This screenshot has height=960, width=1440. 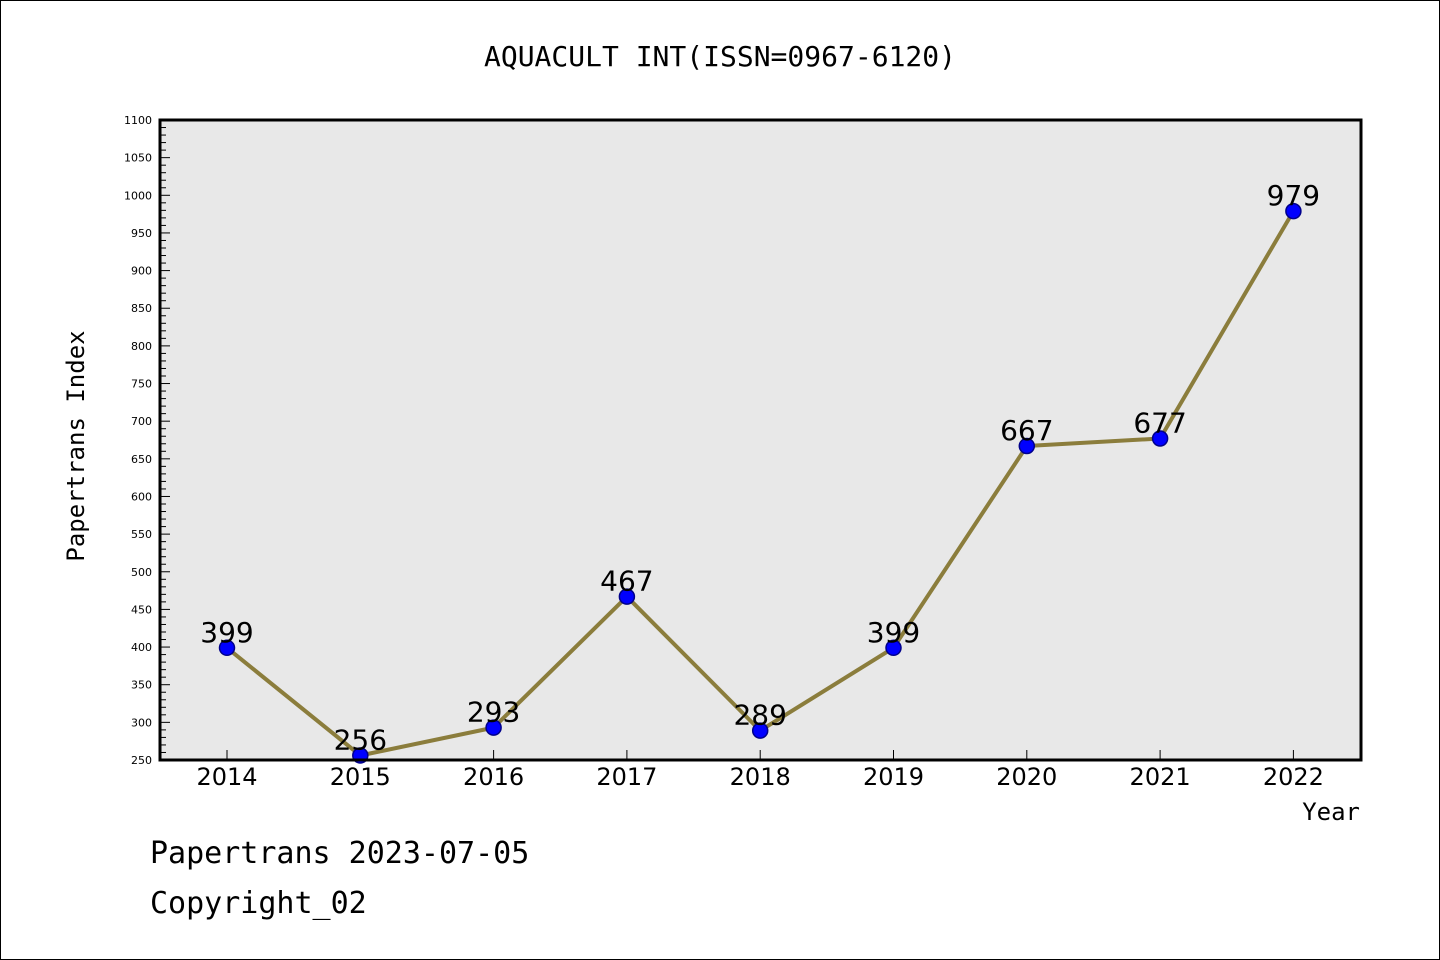 What do you see at coordinates (141, 722) in the screenshot?
I see `y-tick-label: 300` at bounding box center [141, 722].